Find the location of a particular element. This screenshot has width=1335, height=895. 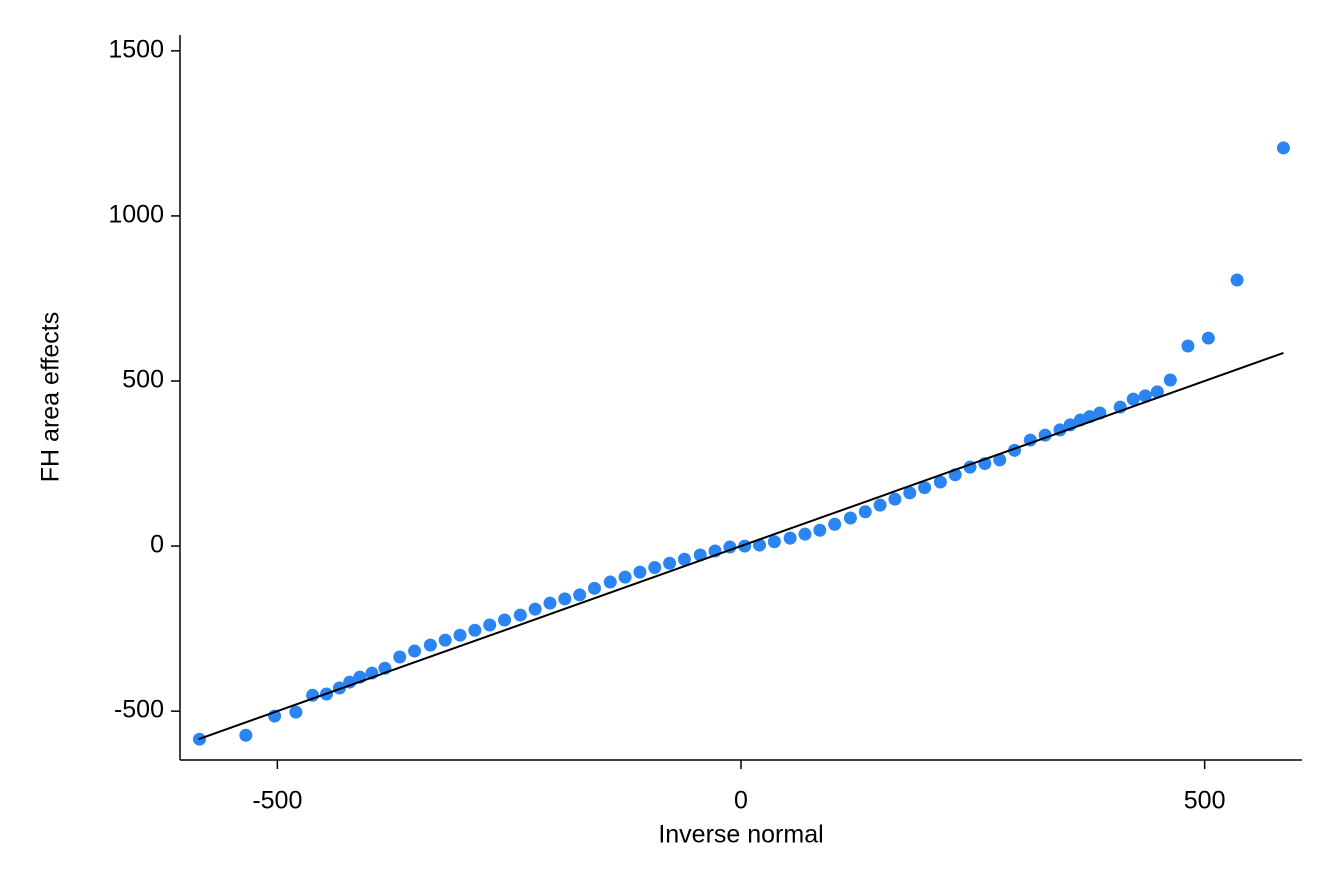

y-tick-label: -500 is located at coordinates (139, 710).